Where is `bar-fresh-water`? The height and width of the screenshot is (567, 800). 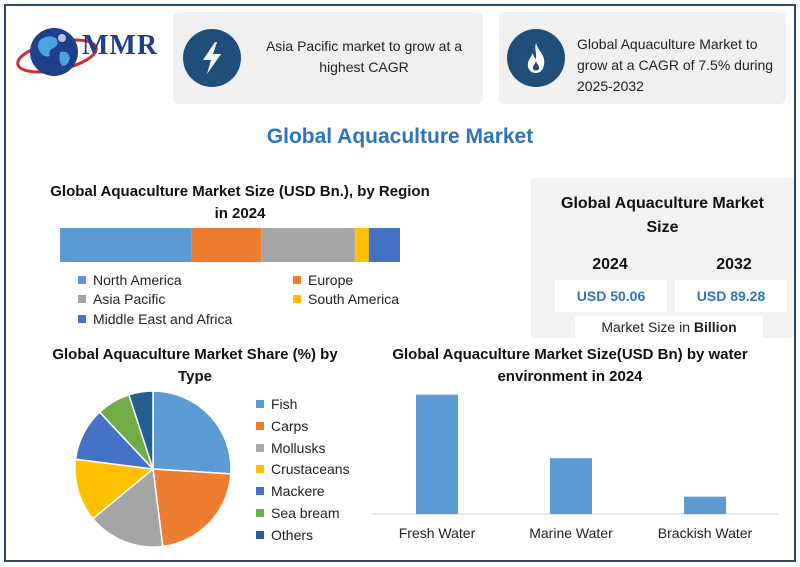 bar-fresh-water is located at coordinates (437, 454).